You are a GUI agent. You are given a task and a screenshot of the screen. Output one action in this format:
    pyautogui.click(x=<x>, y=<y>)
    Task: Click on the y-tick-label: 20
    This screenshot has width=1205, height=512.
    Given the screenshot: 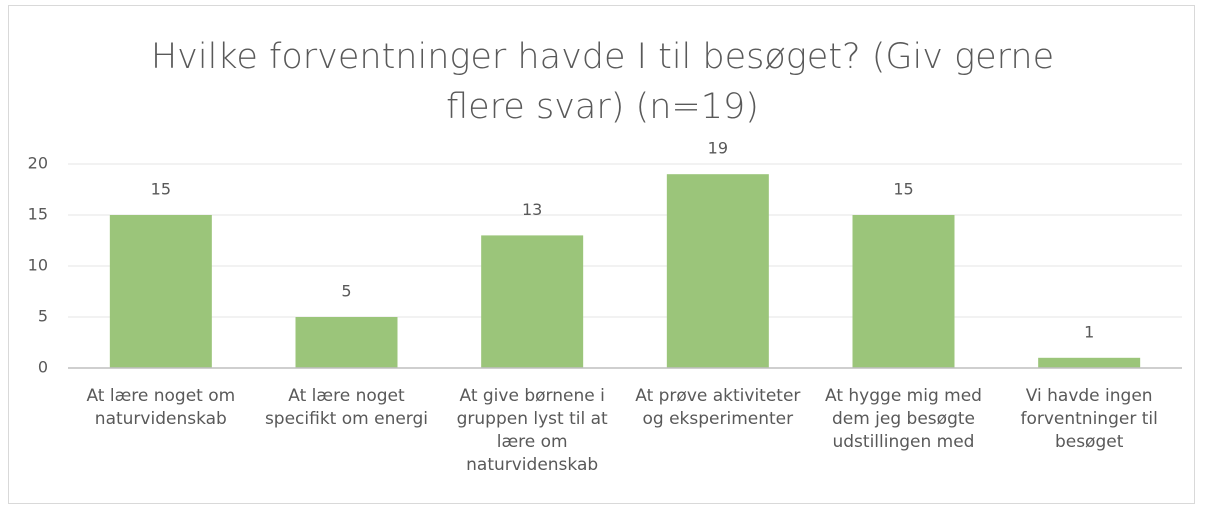 What is the action you would take?
    pyautogui.click(x=38, y=163)
    